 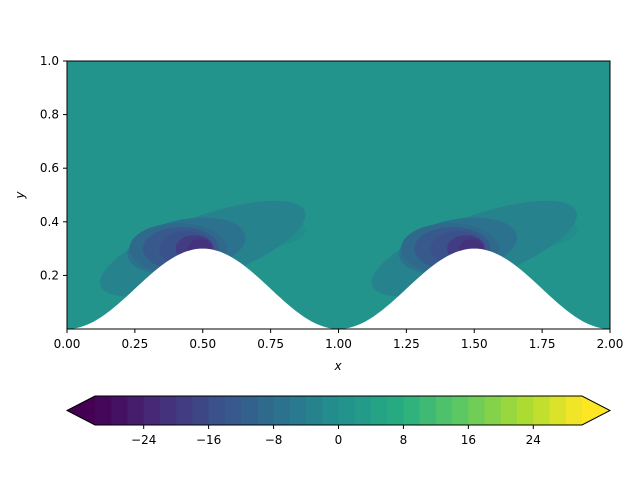 What do you see at coordinates (67, 344) in the screenshot?
I see `x-tick-label: 0.00` at bounding box center [67, 344].